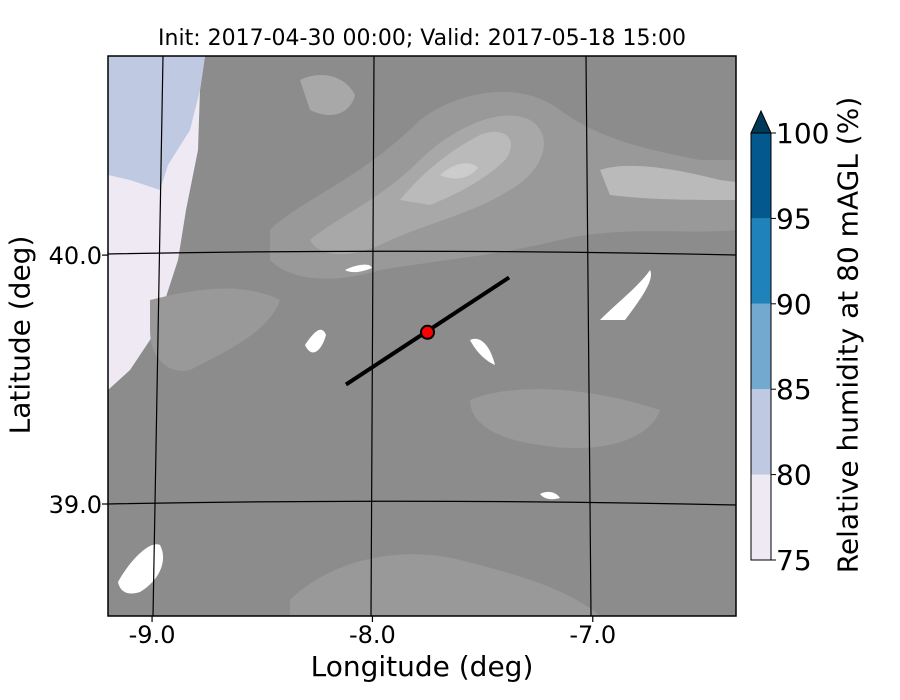  What do you see at coordinates (592, 635) in the screenshot?
I see `x-tick-label: -7.0` at bounding box center [592, 635].